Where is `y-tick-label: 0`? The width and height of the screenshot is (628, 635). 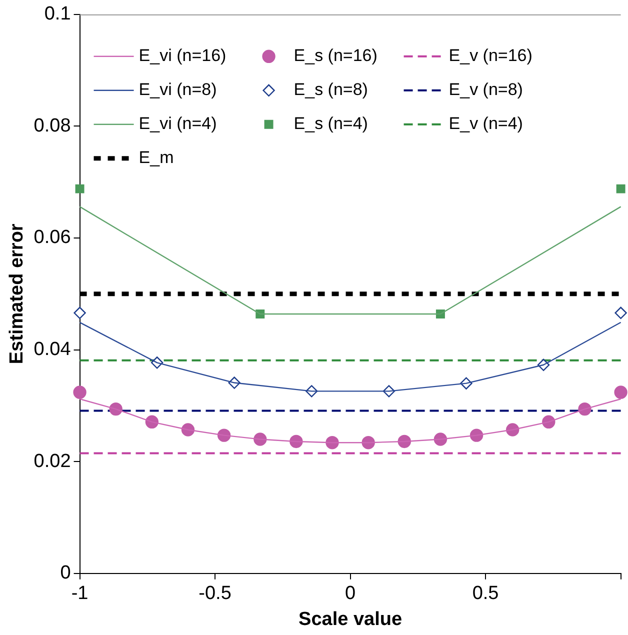
y-tick-label: 0 is located at coordinates (65, 573).